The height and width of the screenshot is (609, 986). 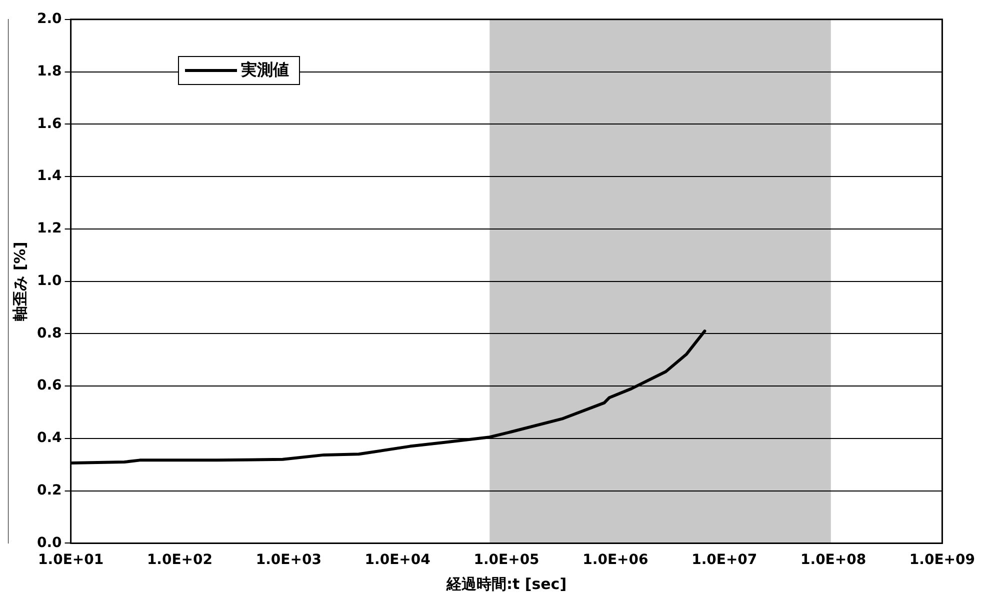 I want to click on y-tick-label: 0.2, so click(x=49, y=490).